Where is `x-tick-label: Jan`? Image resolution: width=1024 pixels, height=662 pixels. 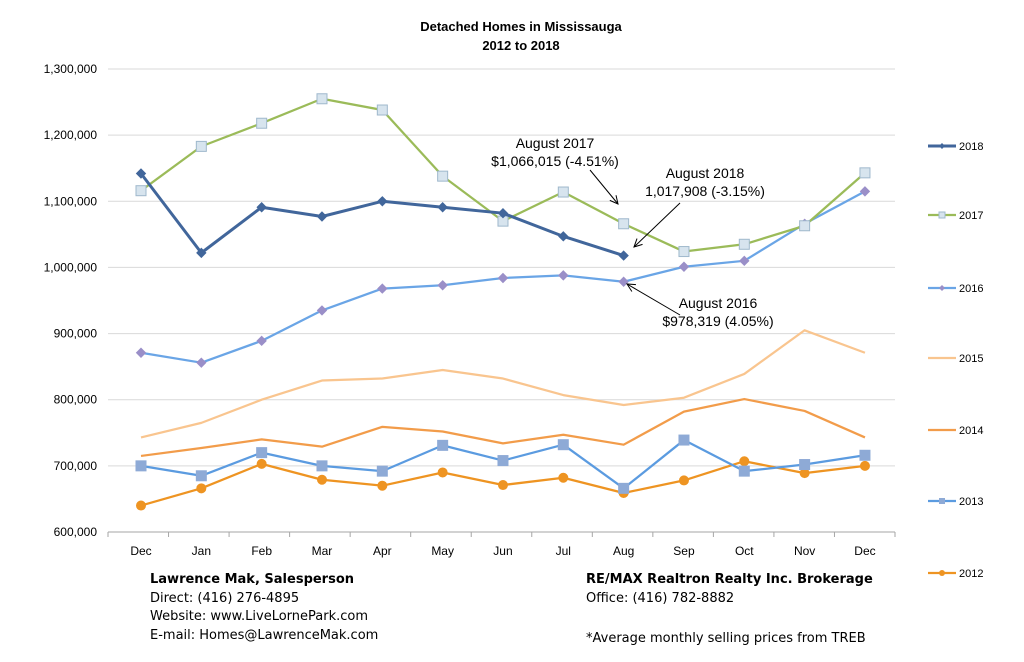
x-tick-label: Jan is located at coordinates (201, 551).